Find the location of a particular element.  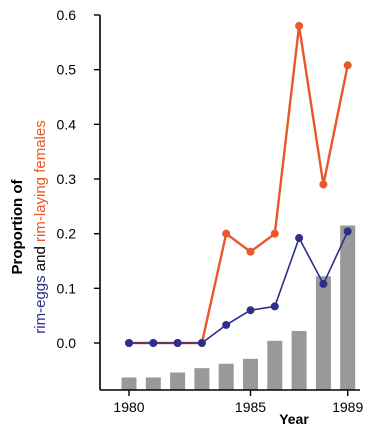

y-tick-label: 0.4 is located at coordinates (67, 124).